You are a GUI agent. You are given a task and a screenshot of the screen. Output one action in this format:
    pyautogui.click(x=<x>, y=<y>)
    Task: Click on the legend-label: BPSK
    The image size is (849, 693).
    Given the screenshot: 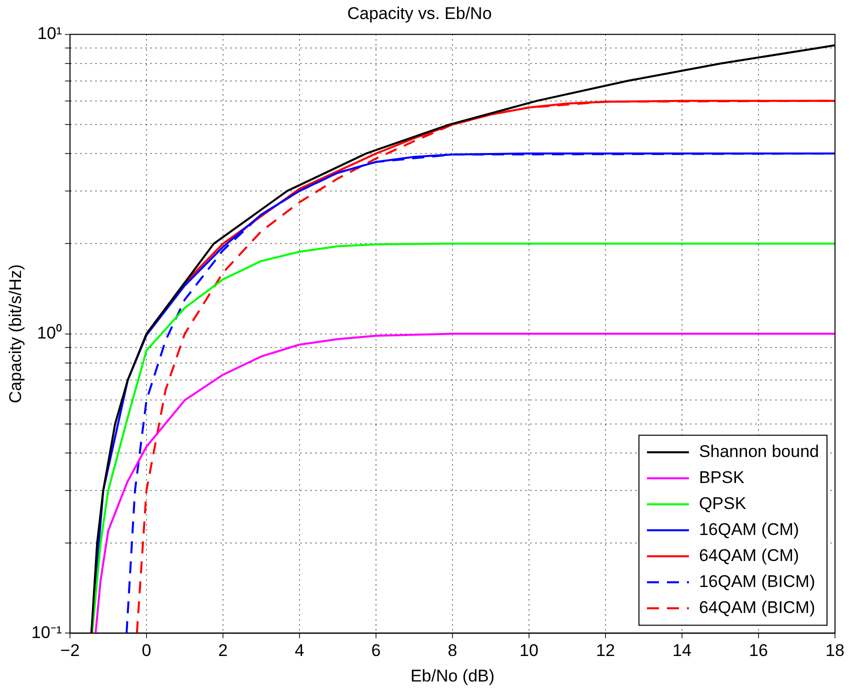 What is the action you would take?
    pyautogui.click(x=721, y=477)
    